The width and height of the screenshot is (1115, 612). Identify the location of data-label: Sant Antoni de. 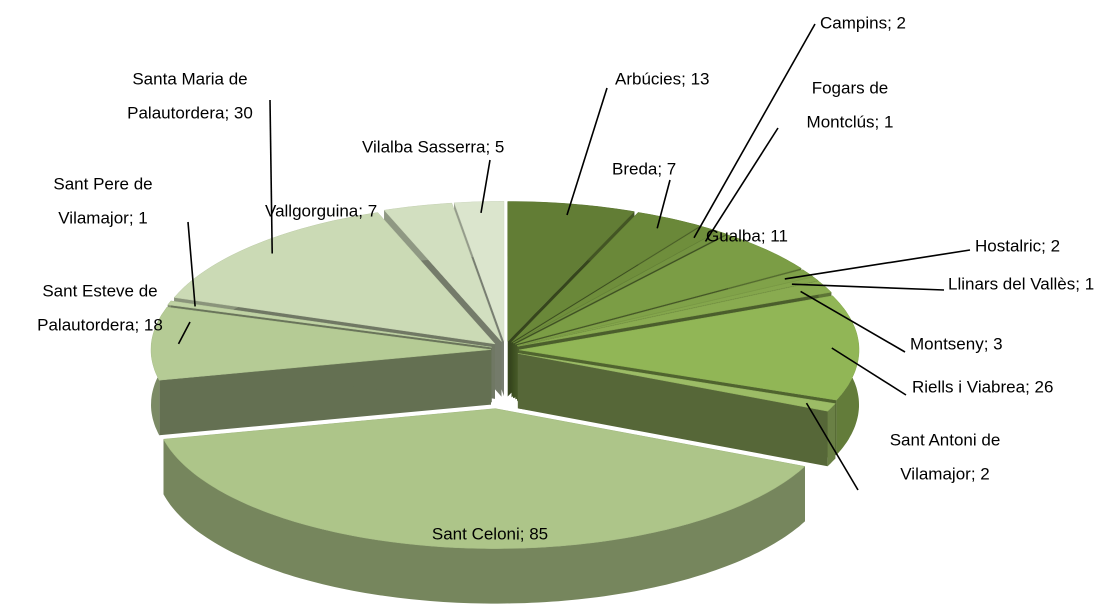
(945, 439).